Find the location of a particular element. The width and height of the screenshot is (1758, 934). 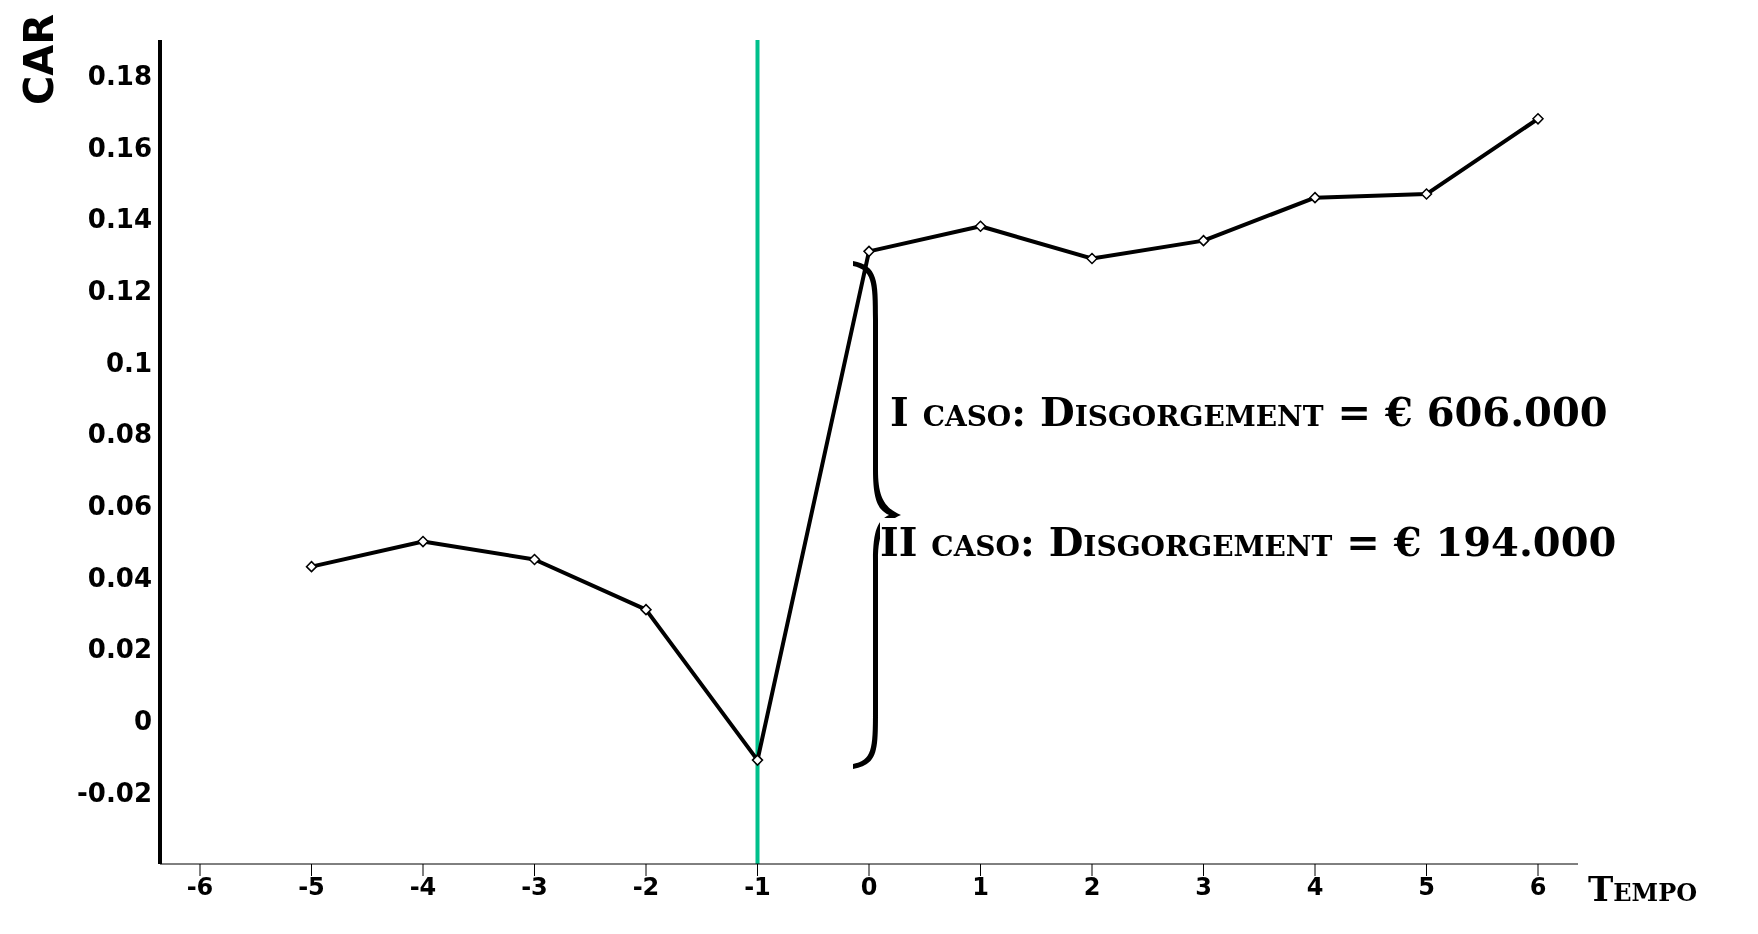

x-tick-label: 2 is located at coordinates (1092, 887).